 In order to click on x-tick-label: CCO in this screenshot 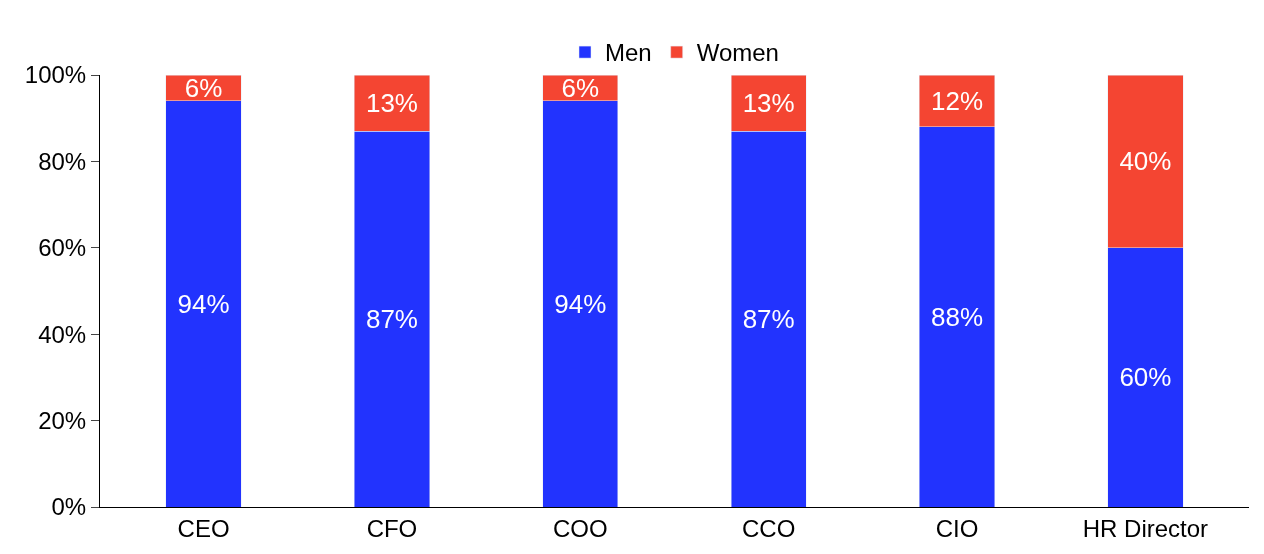, I will do `click(769, 528)`.